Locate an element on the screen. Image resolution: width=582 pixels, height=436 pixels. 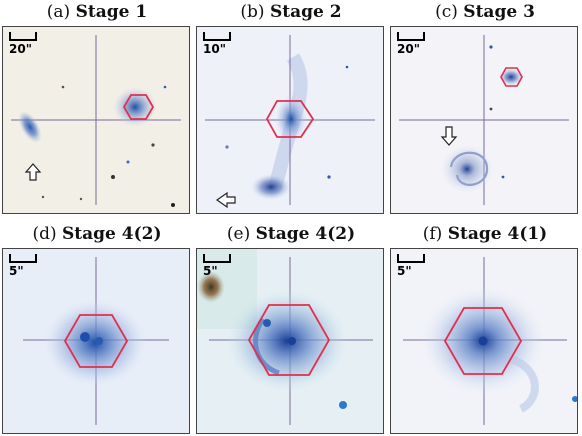
panel-f-caption: (f) Stage 4(1) is located at coordinates (485, 234).